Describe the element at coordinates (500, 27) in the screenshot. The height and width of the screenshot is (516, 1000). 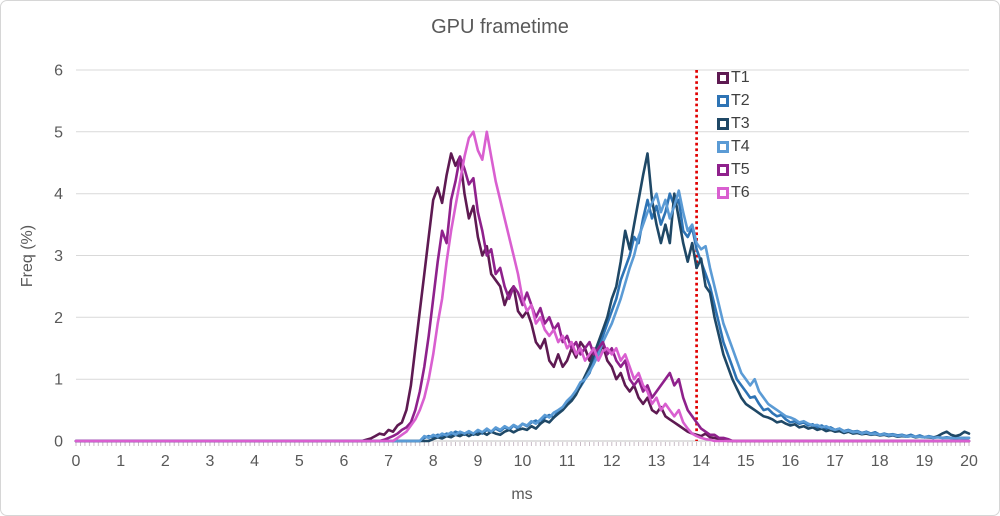
I see `chart-title: GPU frametime` at that location.